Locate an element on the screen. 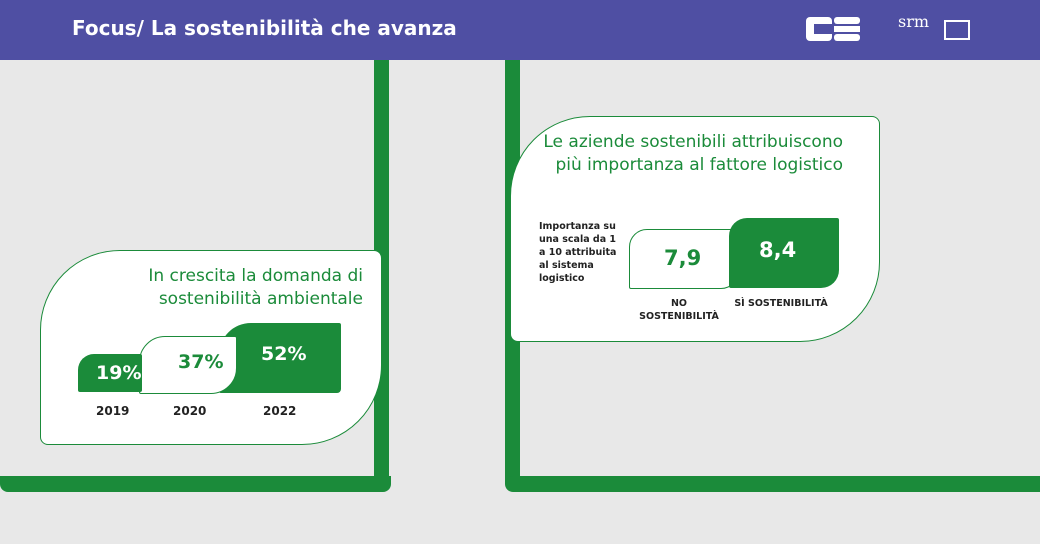 This screenshot has height=544, width=1040. bar-value-label: 37% is located at coordinates (201, 362).